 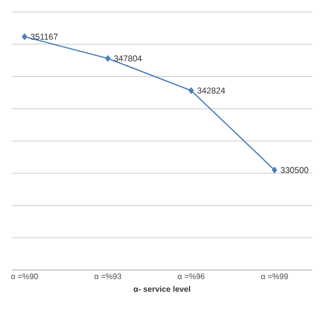 What do you see at coordinates (44, 37) in the screenshot?
I see `data-label: 351167` at bounding box center [44, 37].